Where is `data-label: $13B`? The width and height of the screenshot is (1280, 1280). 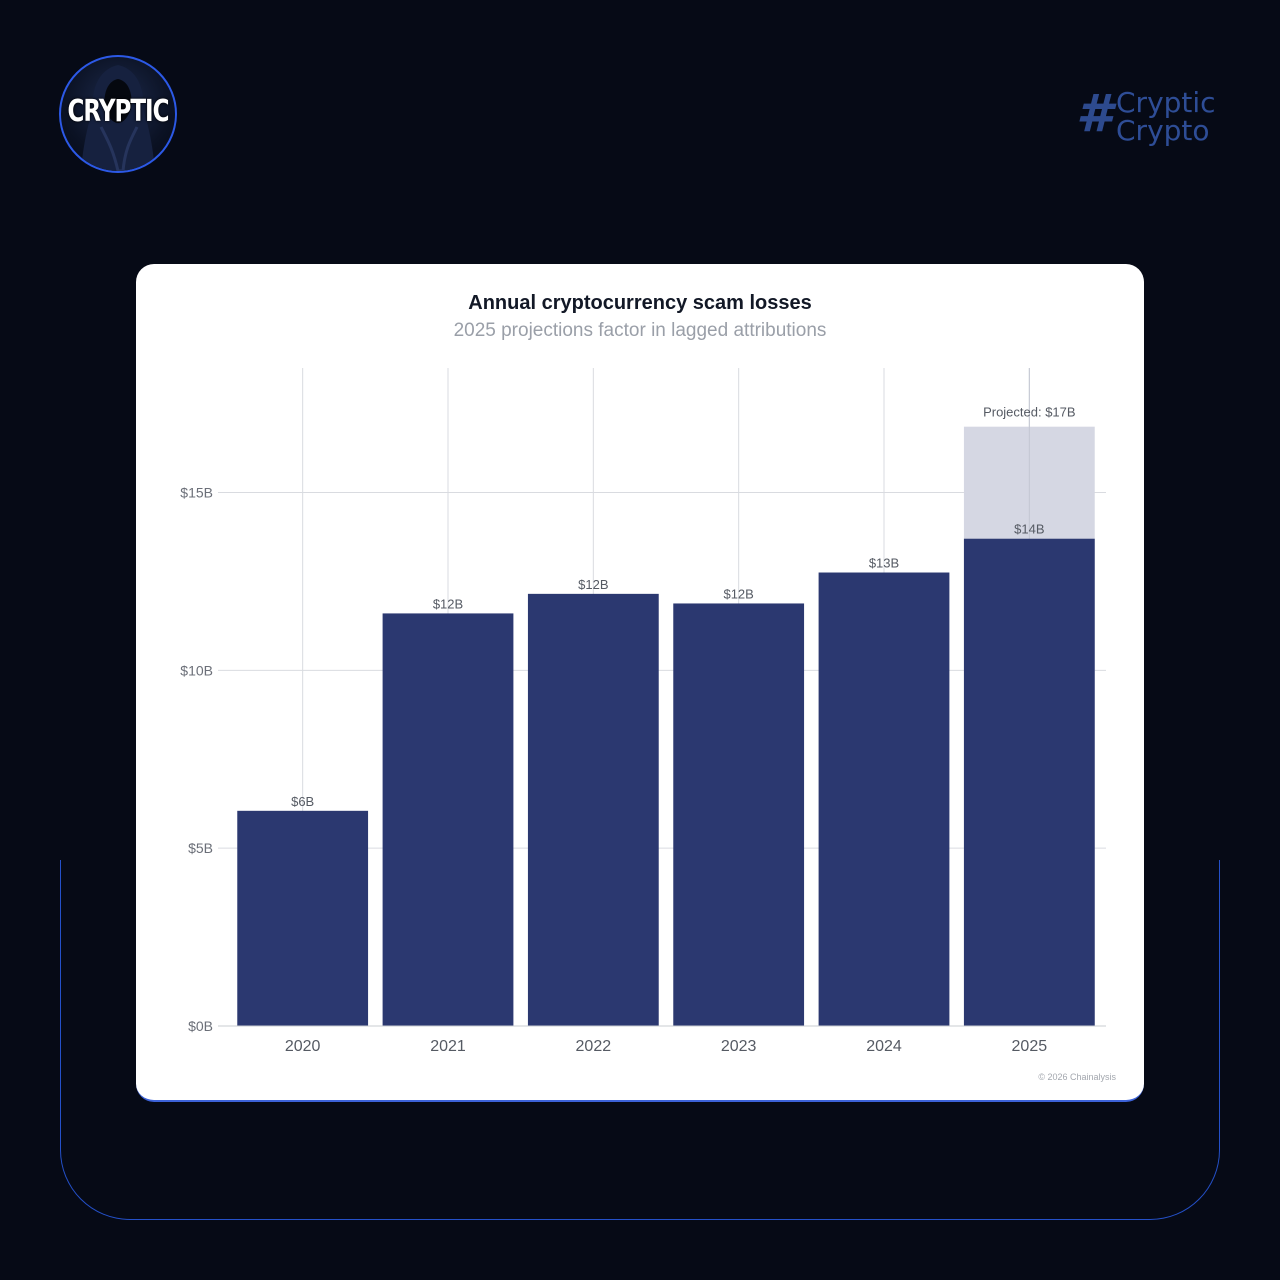 data-label: $13B is located at coordinates (884, 563).